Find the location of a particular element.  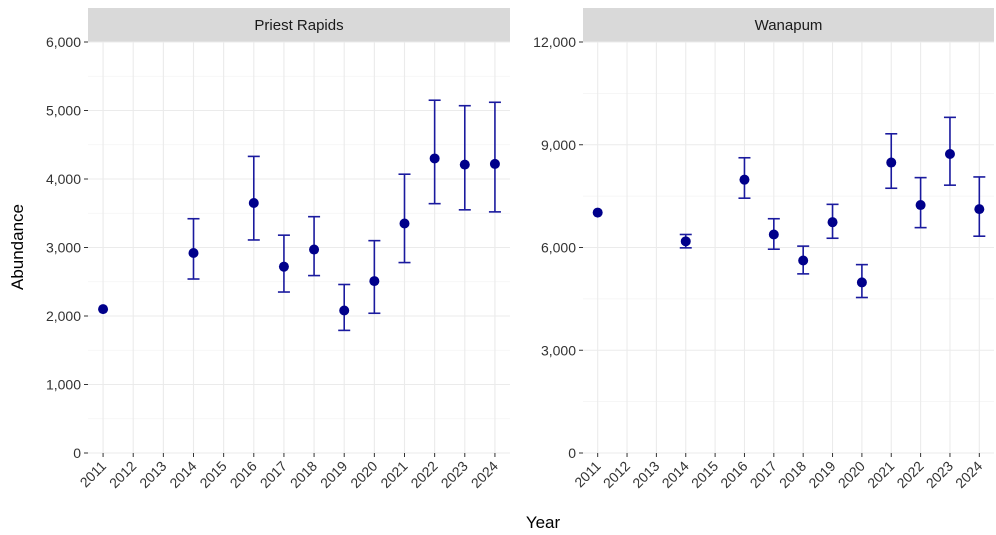

y-tick-label: 9,000 is located at coordinates (558, 145).